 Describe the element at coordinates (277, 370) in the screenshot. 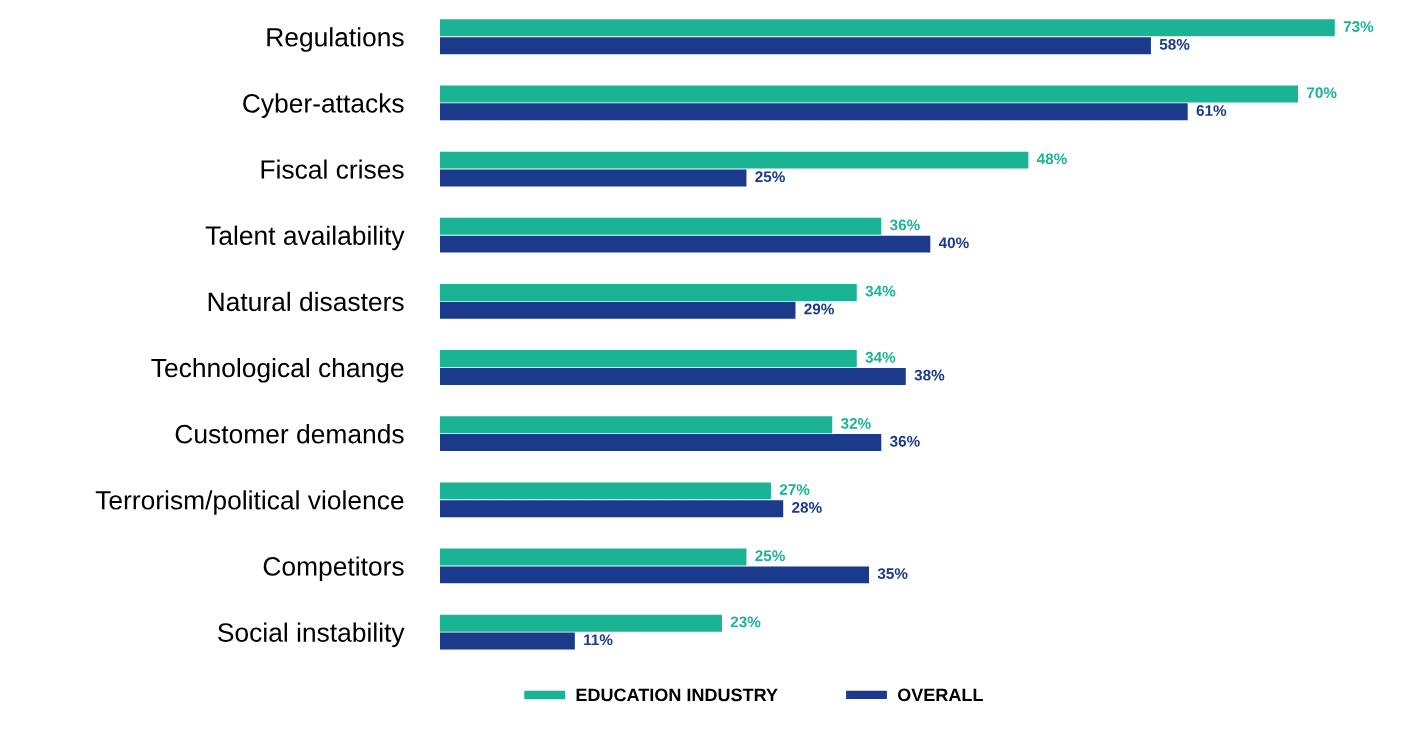

I see `y-tick-label: Technological change` at that location.